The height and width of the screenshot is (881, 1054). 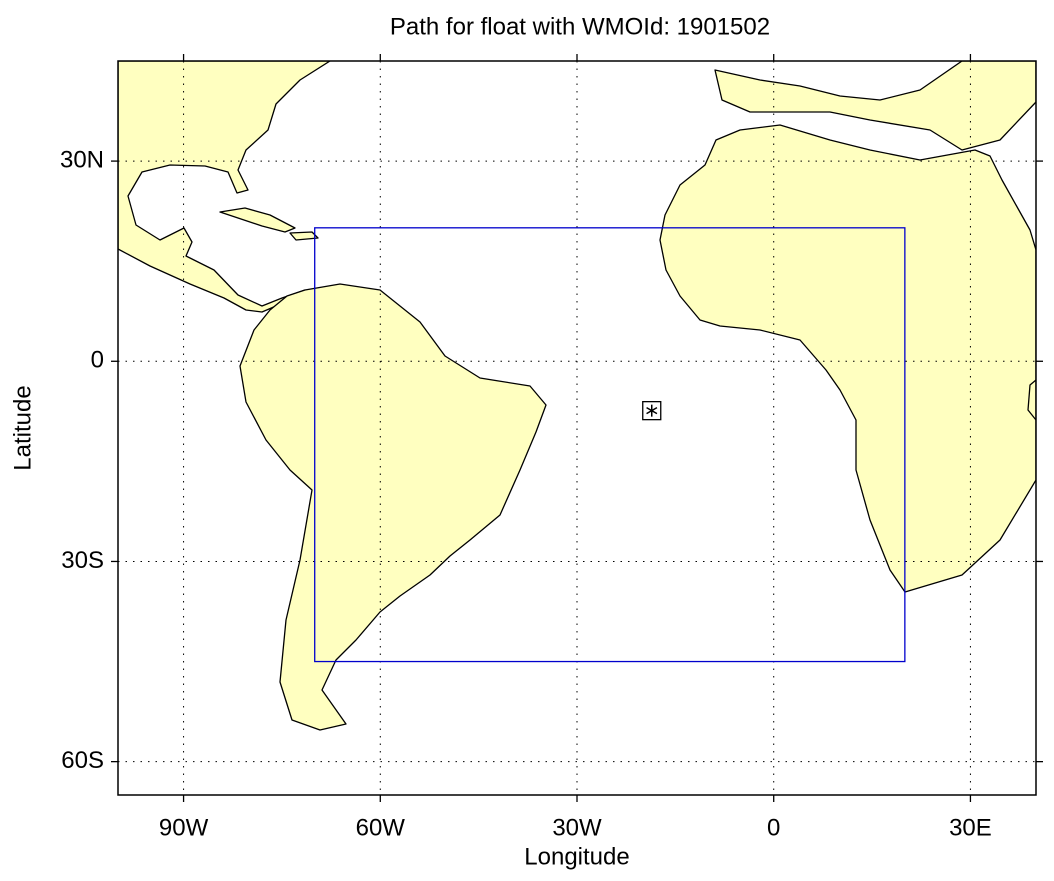 What do you see at coordinates (97, 360) in the screenshot?
I see `y-tick-label: 0` at bounding box center [97, 360].